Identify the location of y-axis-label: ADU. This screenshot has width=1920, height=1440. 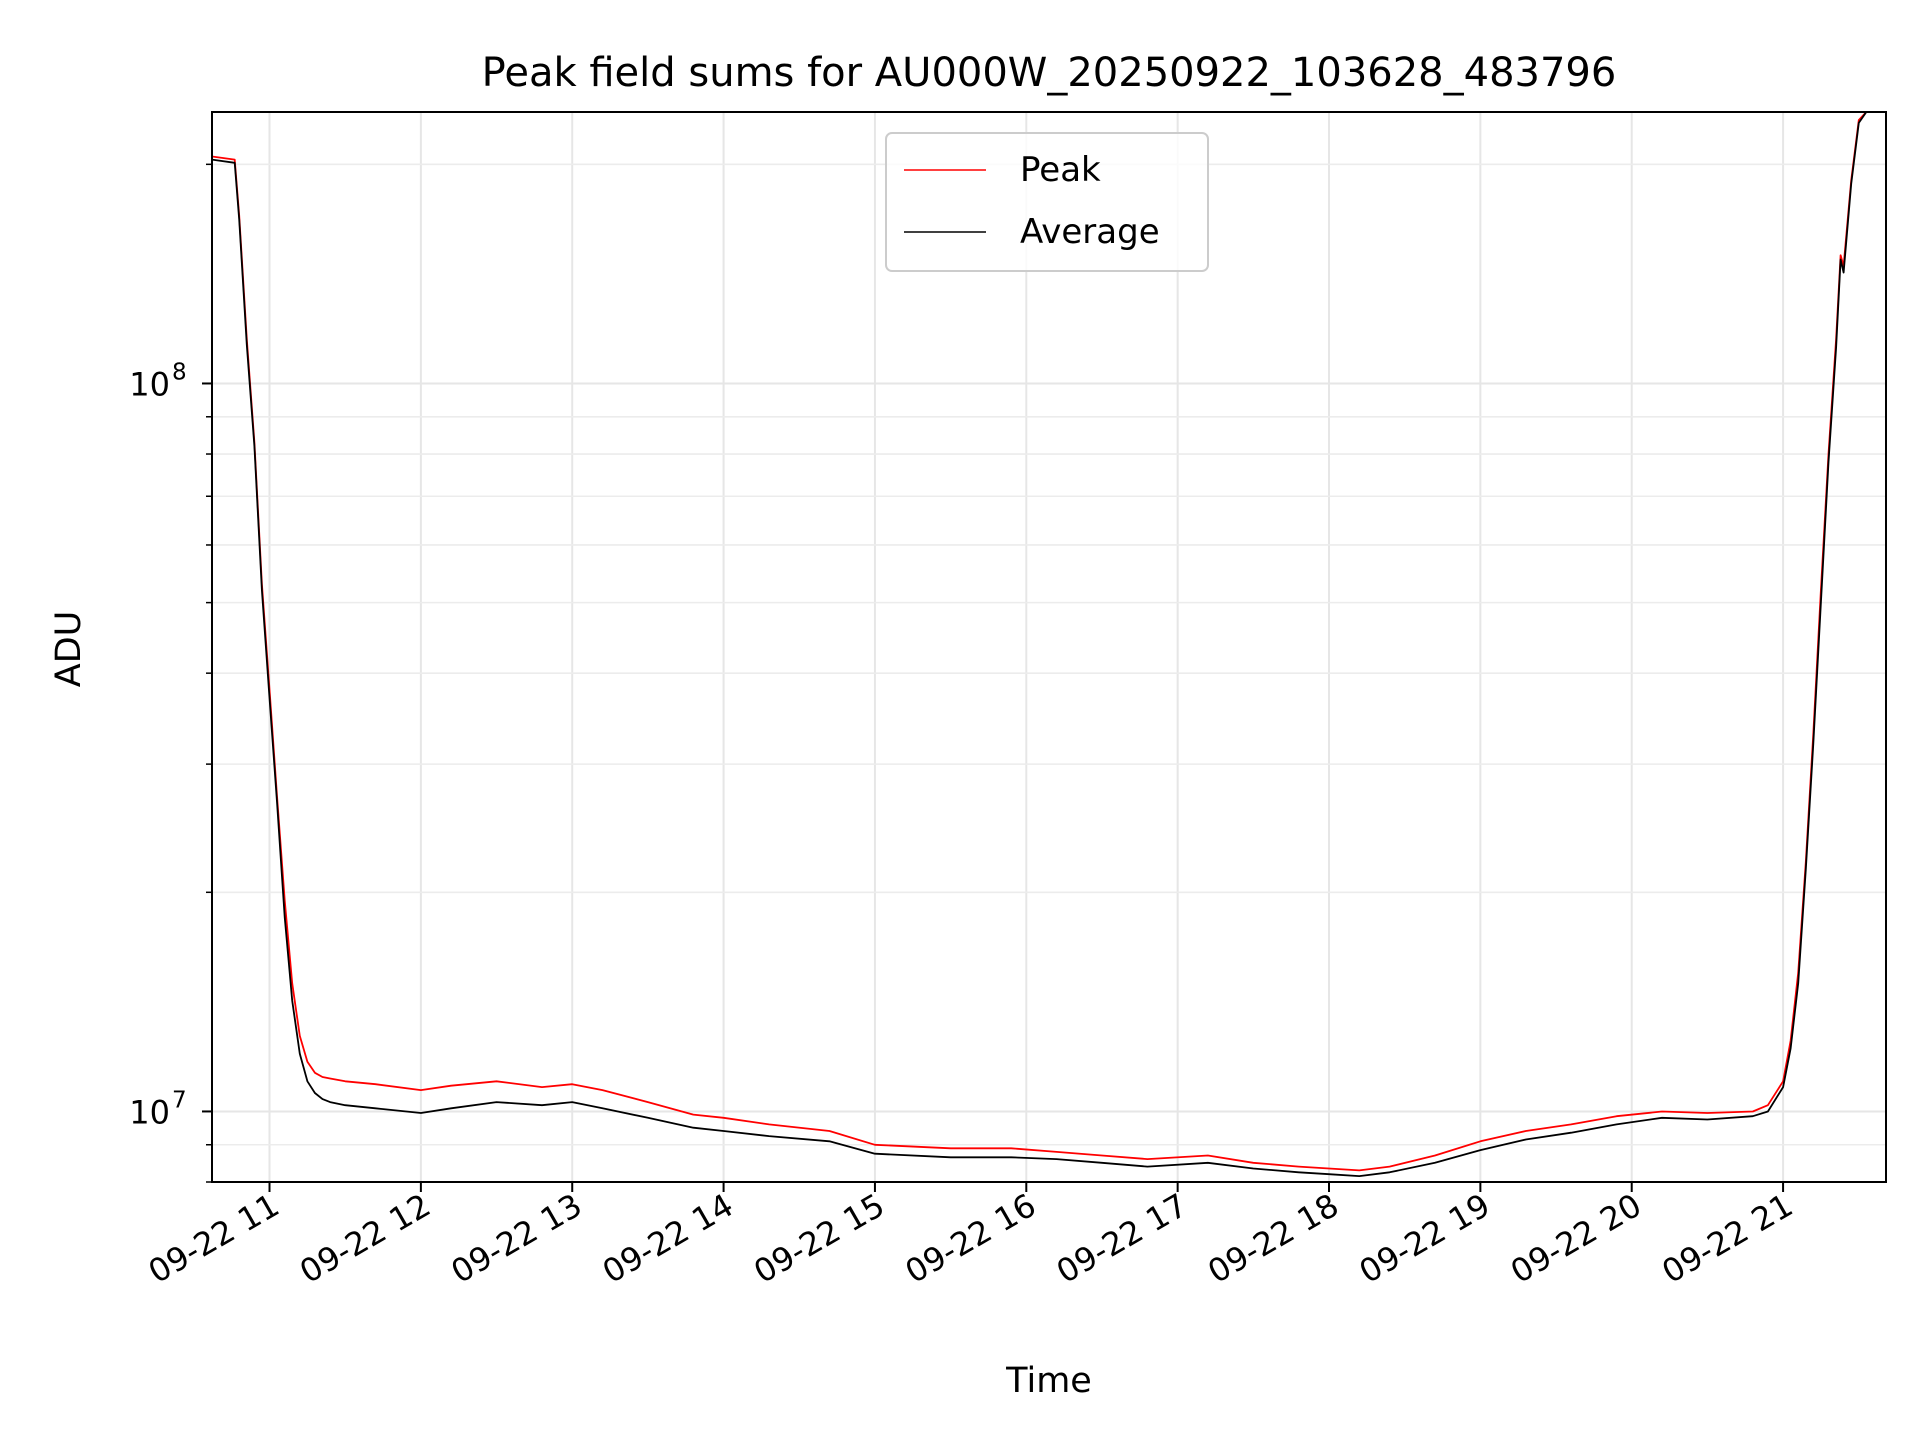
(69, 649).